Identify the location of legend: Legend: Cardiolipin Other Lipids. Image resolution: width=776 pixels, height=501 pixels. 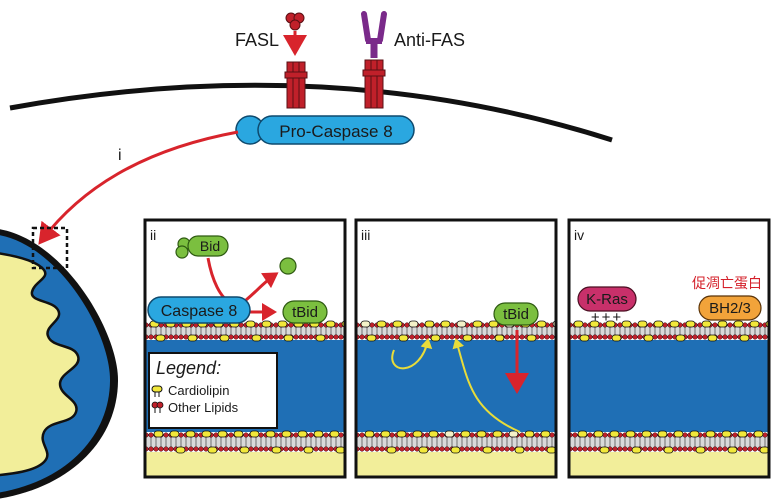
(213, 390).